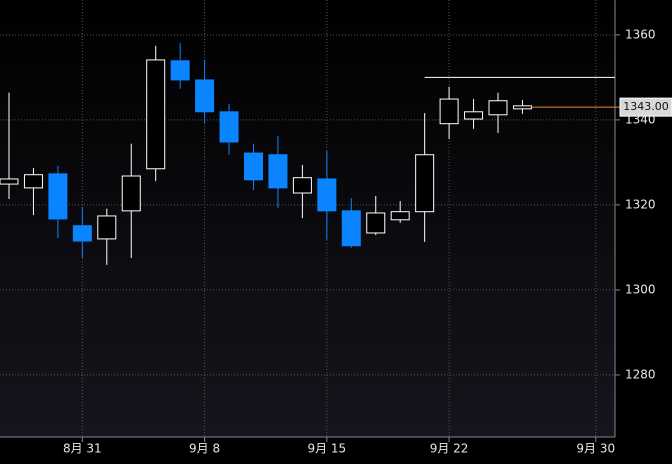 The height and width of the screenshot is (464, 672). I want to click on y-tick-label: 1280, so click(640, 374).